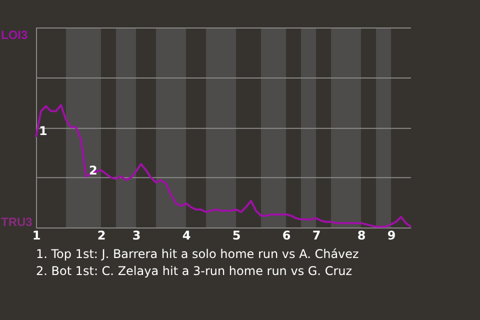  What do you see at coordinates (236, 235) in the screenshot?
I see `x-tick-label: 5` at bounding box center [236, 235].